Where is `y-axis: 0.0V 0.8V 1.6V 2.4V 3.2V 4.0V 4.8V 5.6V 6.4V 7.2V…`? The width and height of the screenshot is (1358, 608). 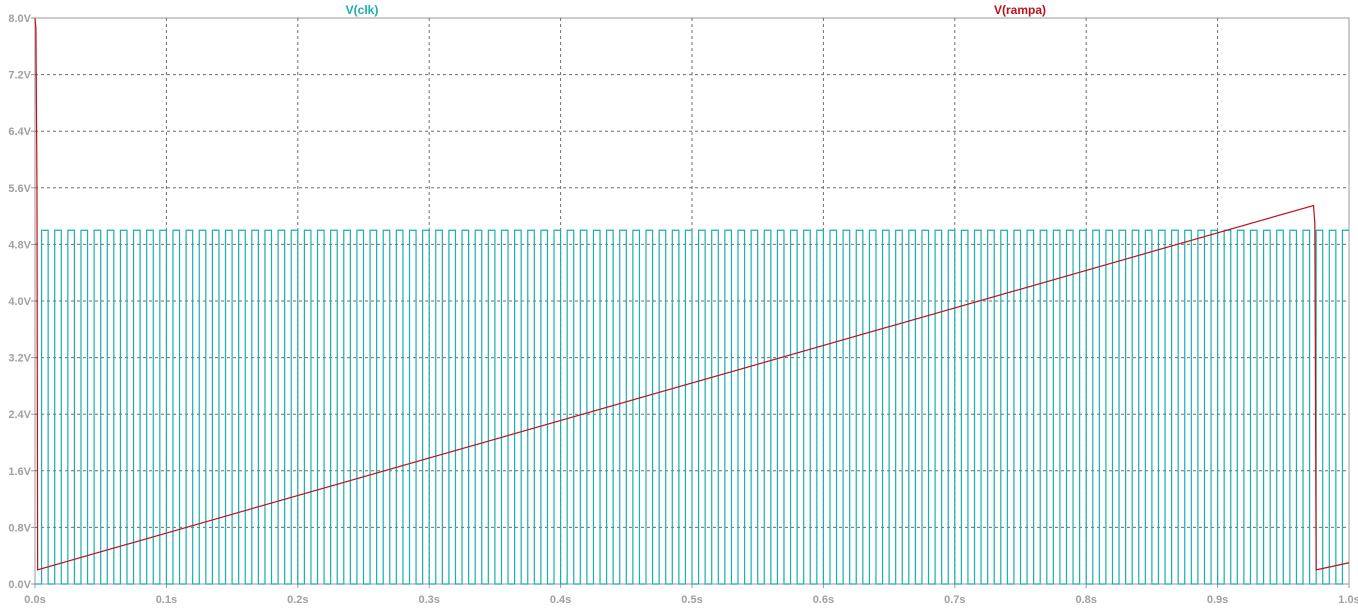
y-axis: 0.0V 0.8V 1.6V 2.4V 3.2V 4.0V 4.8V 5.6V 6.4V 7.2V… is located at coordinates (21, 302).